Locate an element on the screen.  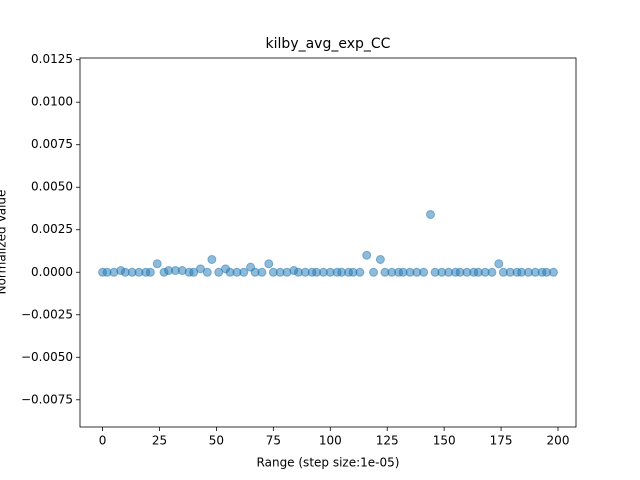
x-tick-label: 75 is located at coordinates (273, 441).